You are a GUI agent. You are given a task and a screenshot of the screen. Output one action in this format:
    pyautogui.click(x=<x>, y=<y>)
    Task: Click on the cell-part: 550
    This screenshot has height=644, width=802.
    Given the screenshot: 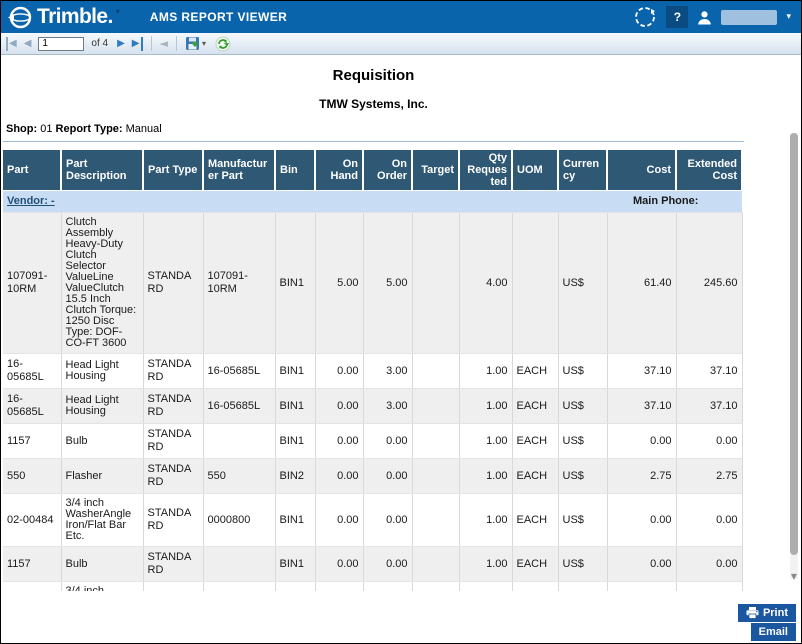 What is the action you would take?
    pyautogui.click(x=32, y=476)
    